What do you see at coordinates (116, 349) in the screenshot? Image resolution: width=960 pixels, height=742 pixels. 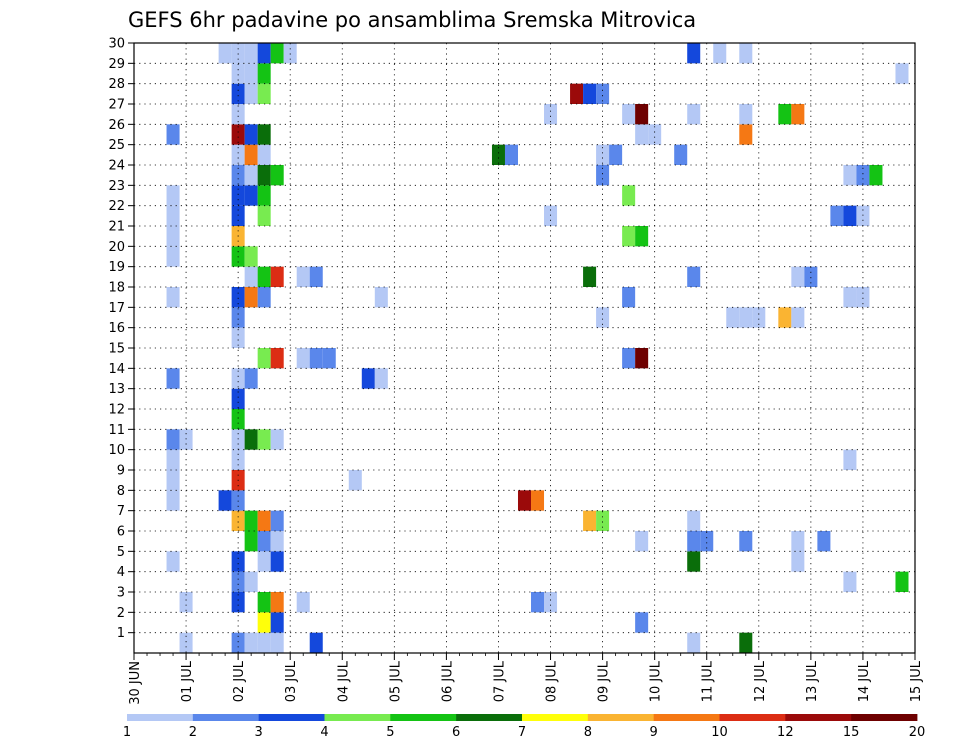 I see `y-tick-label: 15` at bounding box center [116, 349].